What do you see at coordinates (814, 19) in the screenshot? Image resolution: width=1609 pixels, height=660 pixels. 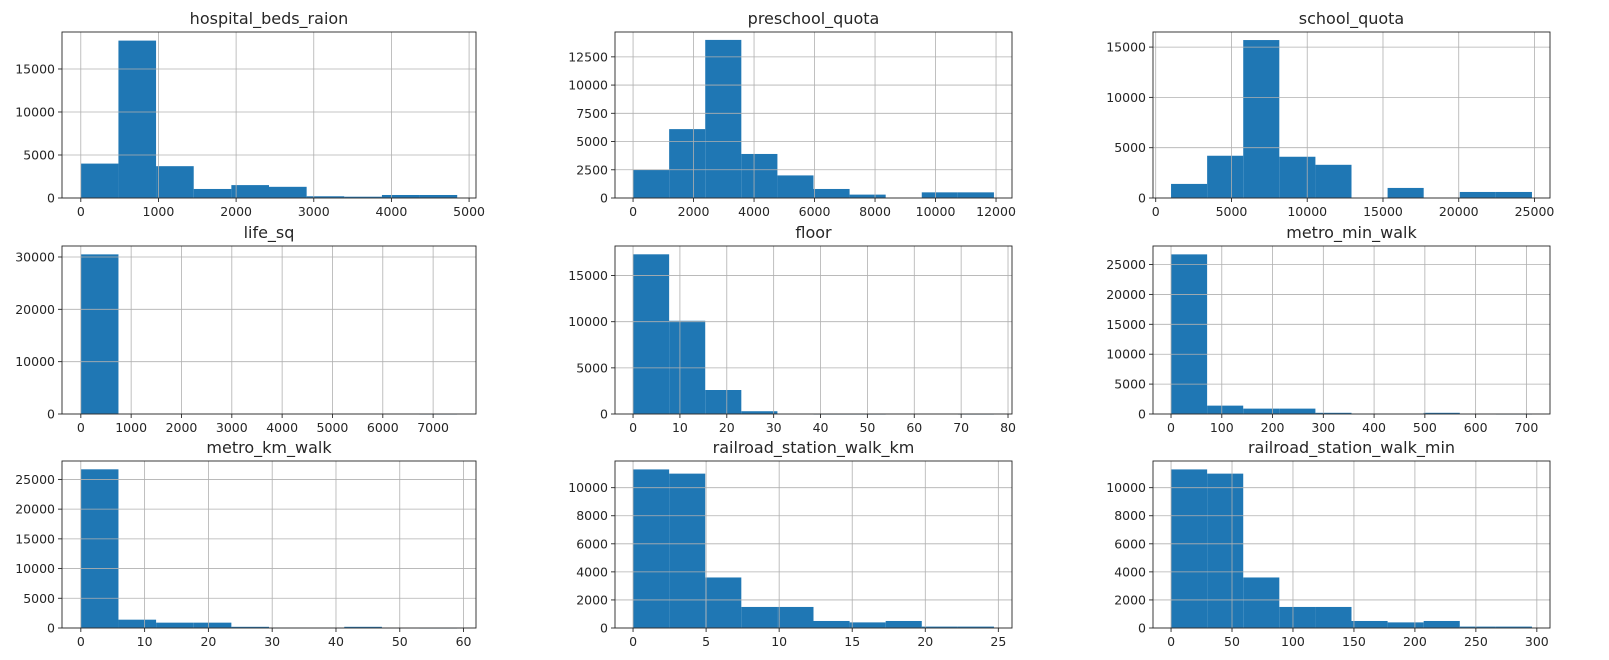 I see `subplot-title: preschool_quota` at bounding box center [814, 19].